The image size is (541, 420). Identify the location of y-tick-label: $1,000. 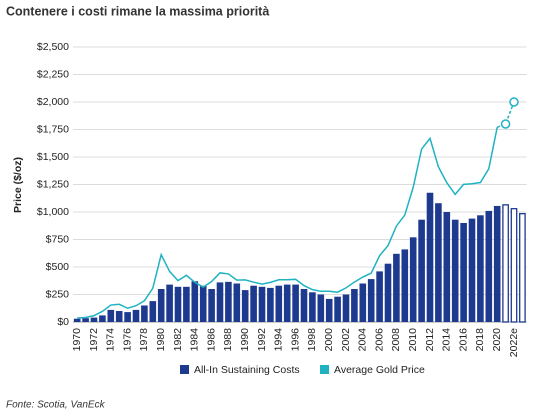
(53, 212).